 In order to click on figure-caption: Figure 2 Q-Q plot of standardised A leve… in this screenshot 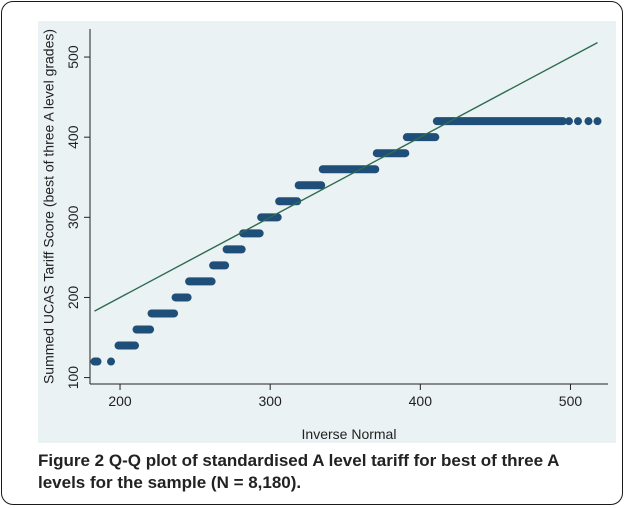, I will do `click(318, 472)`.